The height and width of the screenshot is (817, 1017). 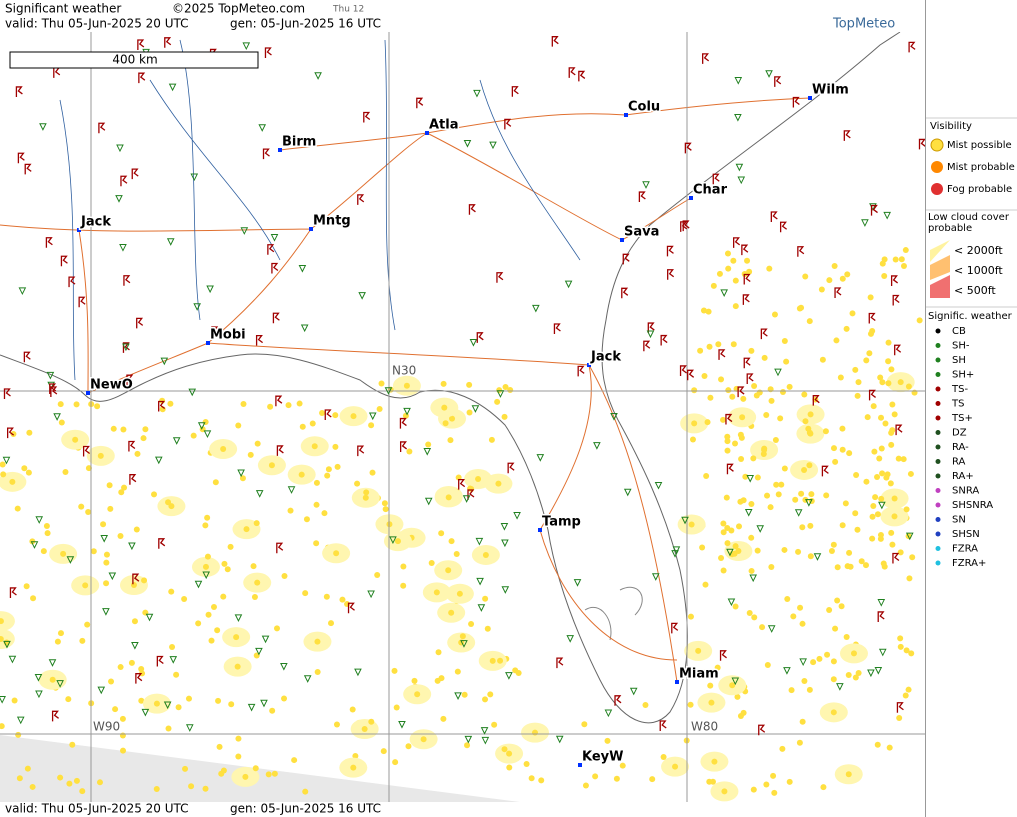 I want to click on legend-item: SN, so click(x=959, y=520).